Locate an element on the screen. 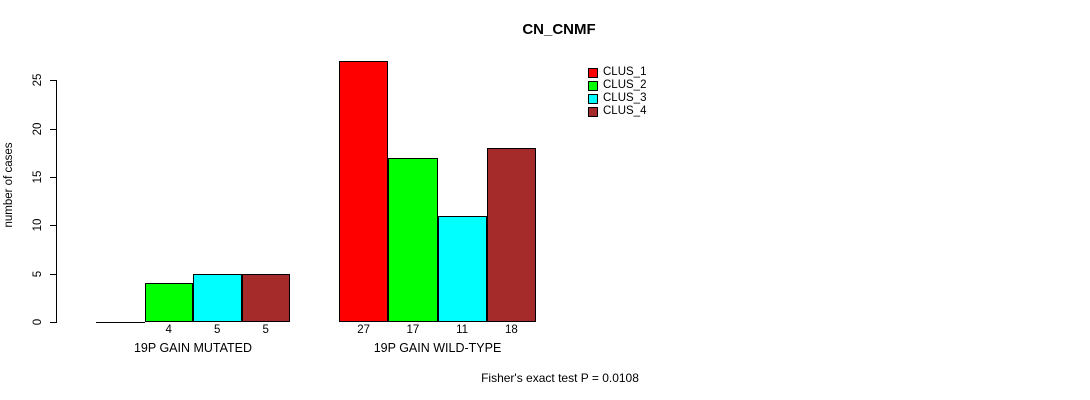  bar-value-label-clus_2-group1: 4 is located at coordinates (168, 330).